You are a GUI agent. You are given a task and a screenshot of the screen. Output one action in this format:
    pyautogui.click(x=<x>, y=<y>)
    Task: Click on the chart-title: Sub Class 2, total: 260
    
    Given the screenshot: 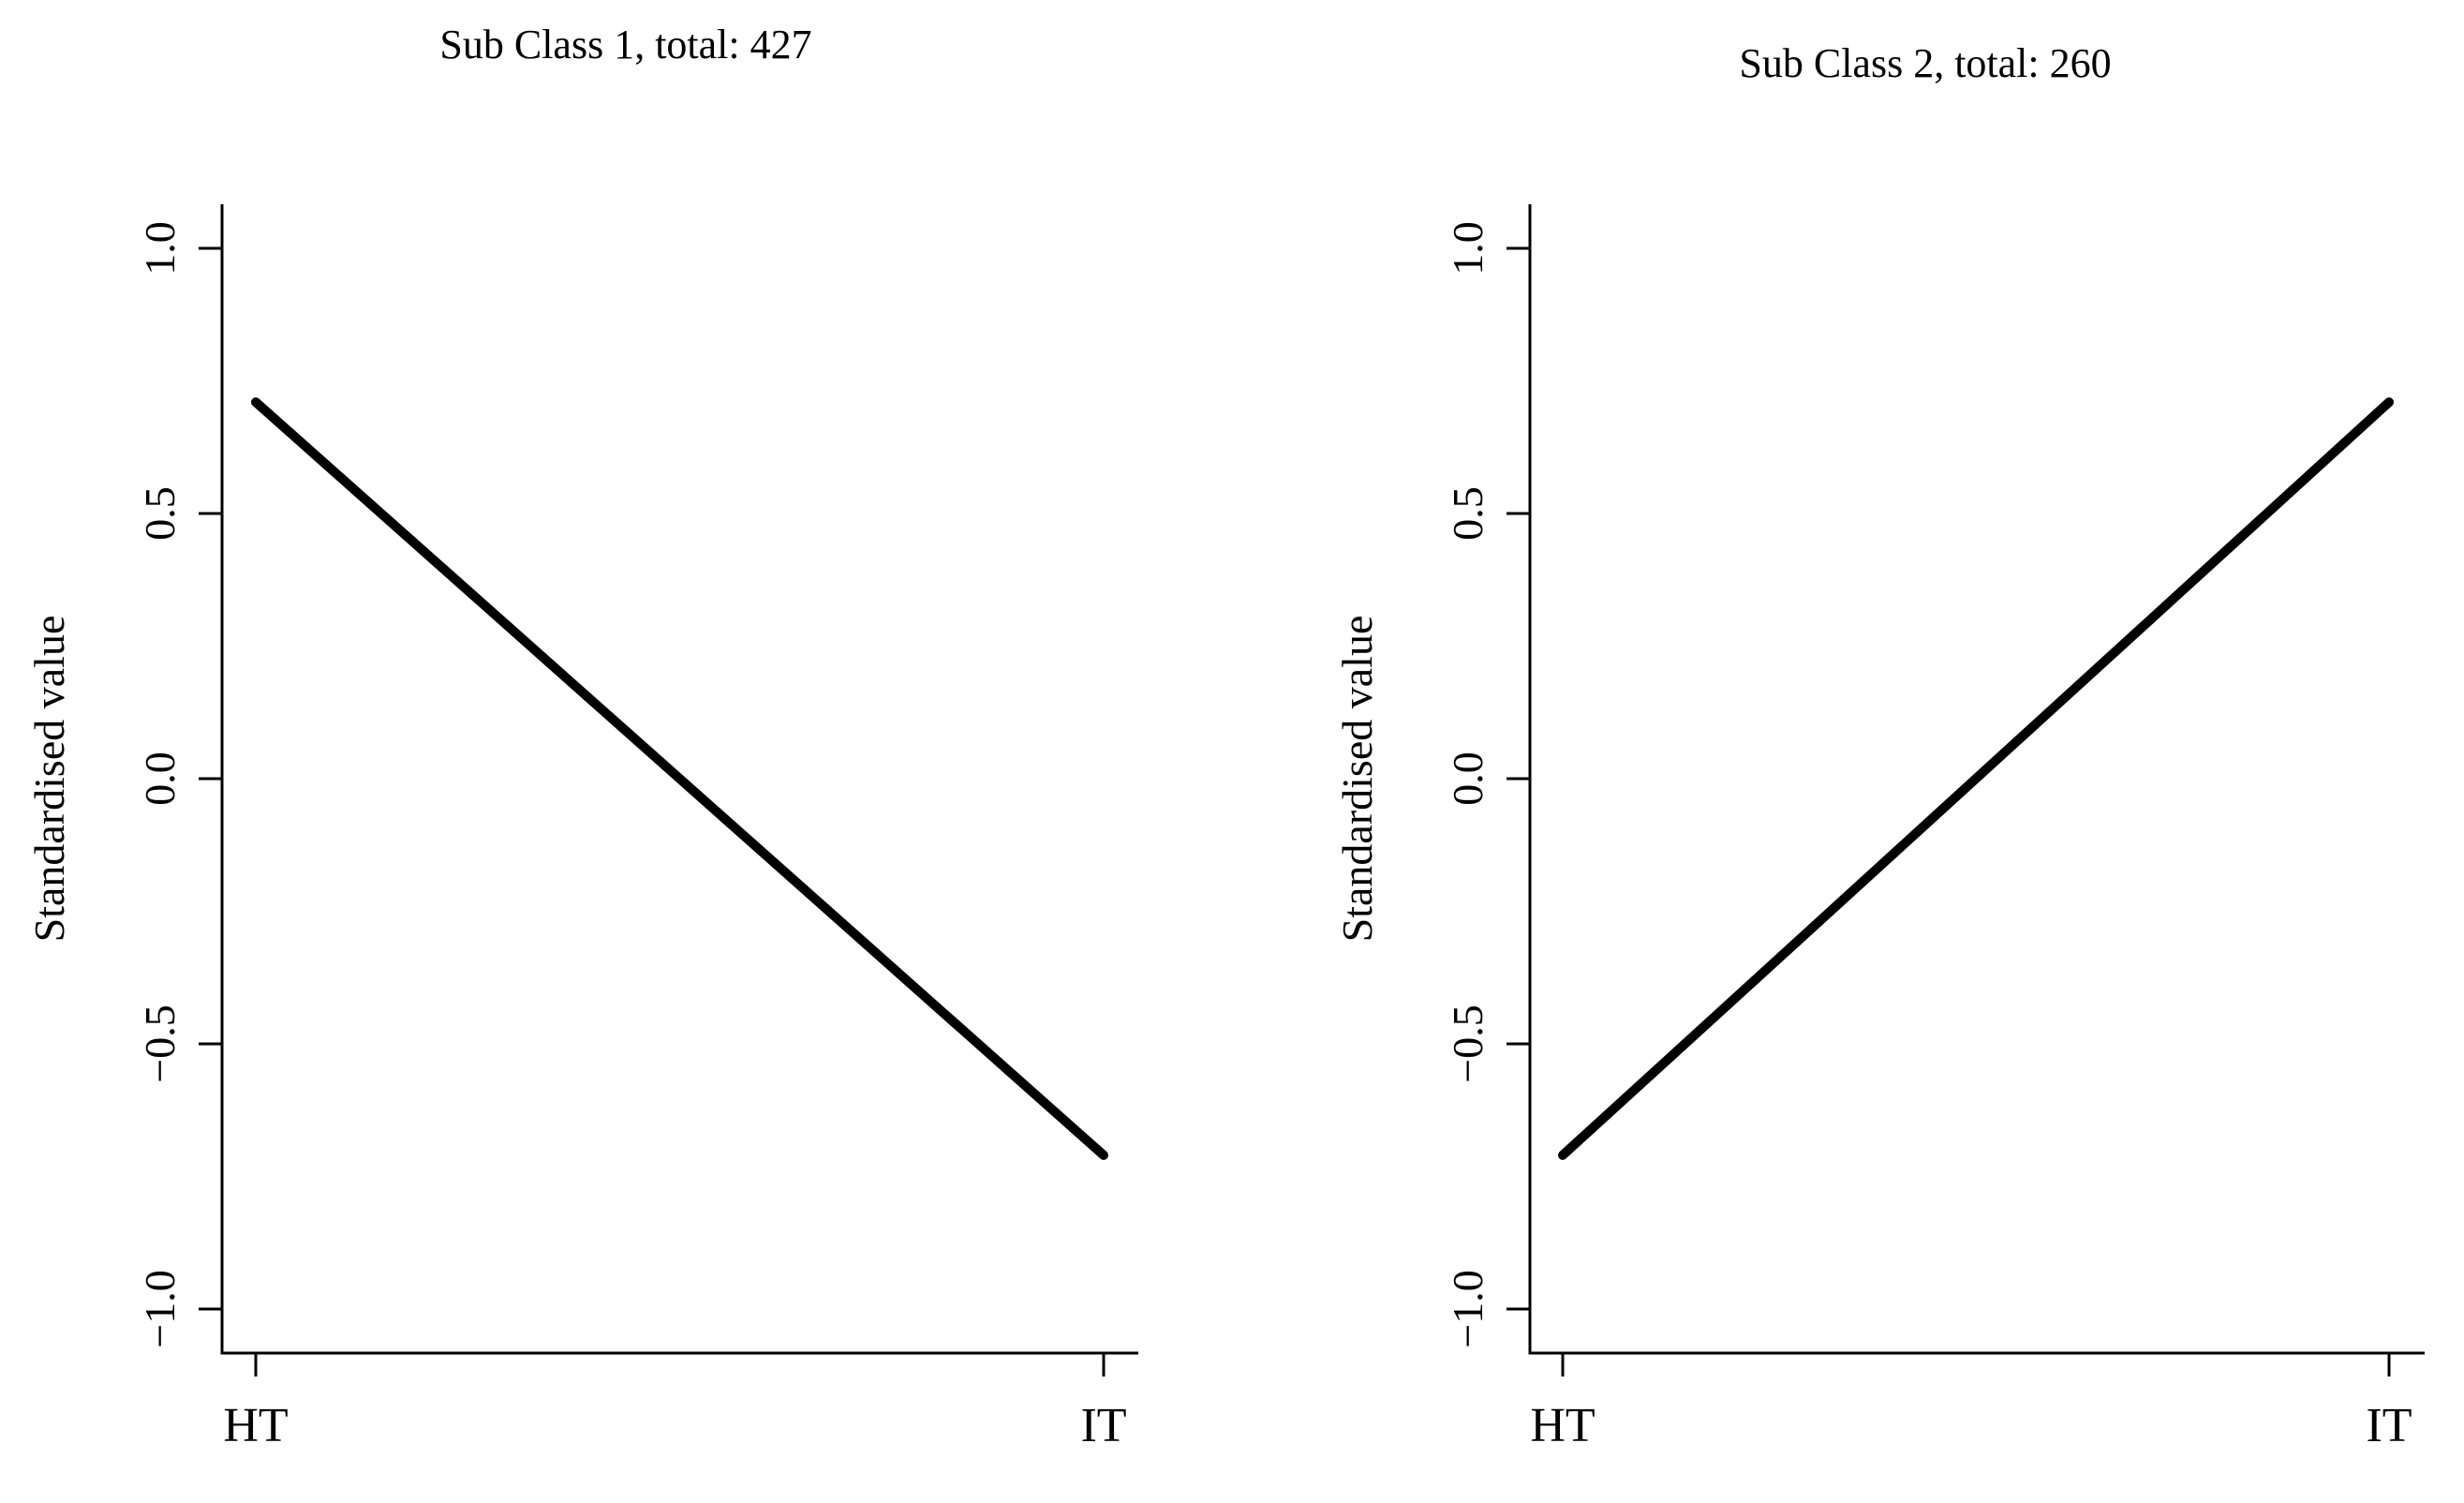 What is the action you would take?
    pyautogui.click(x=1925, y=63)
    